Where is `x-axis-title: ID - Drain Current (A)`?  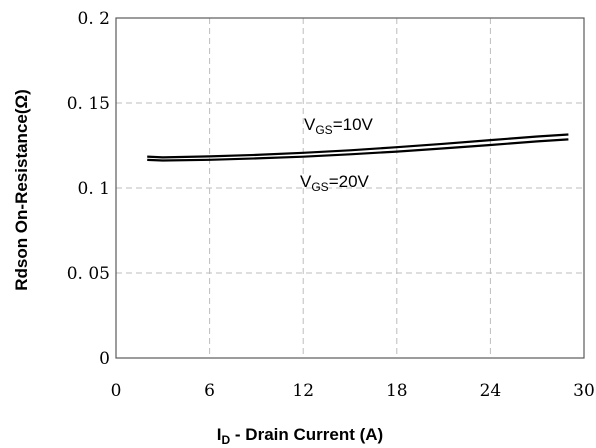 x-axis-title: ID - Drain Current (A) is located at coordinates (300, 436).